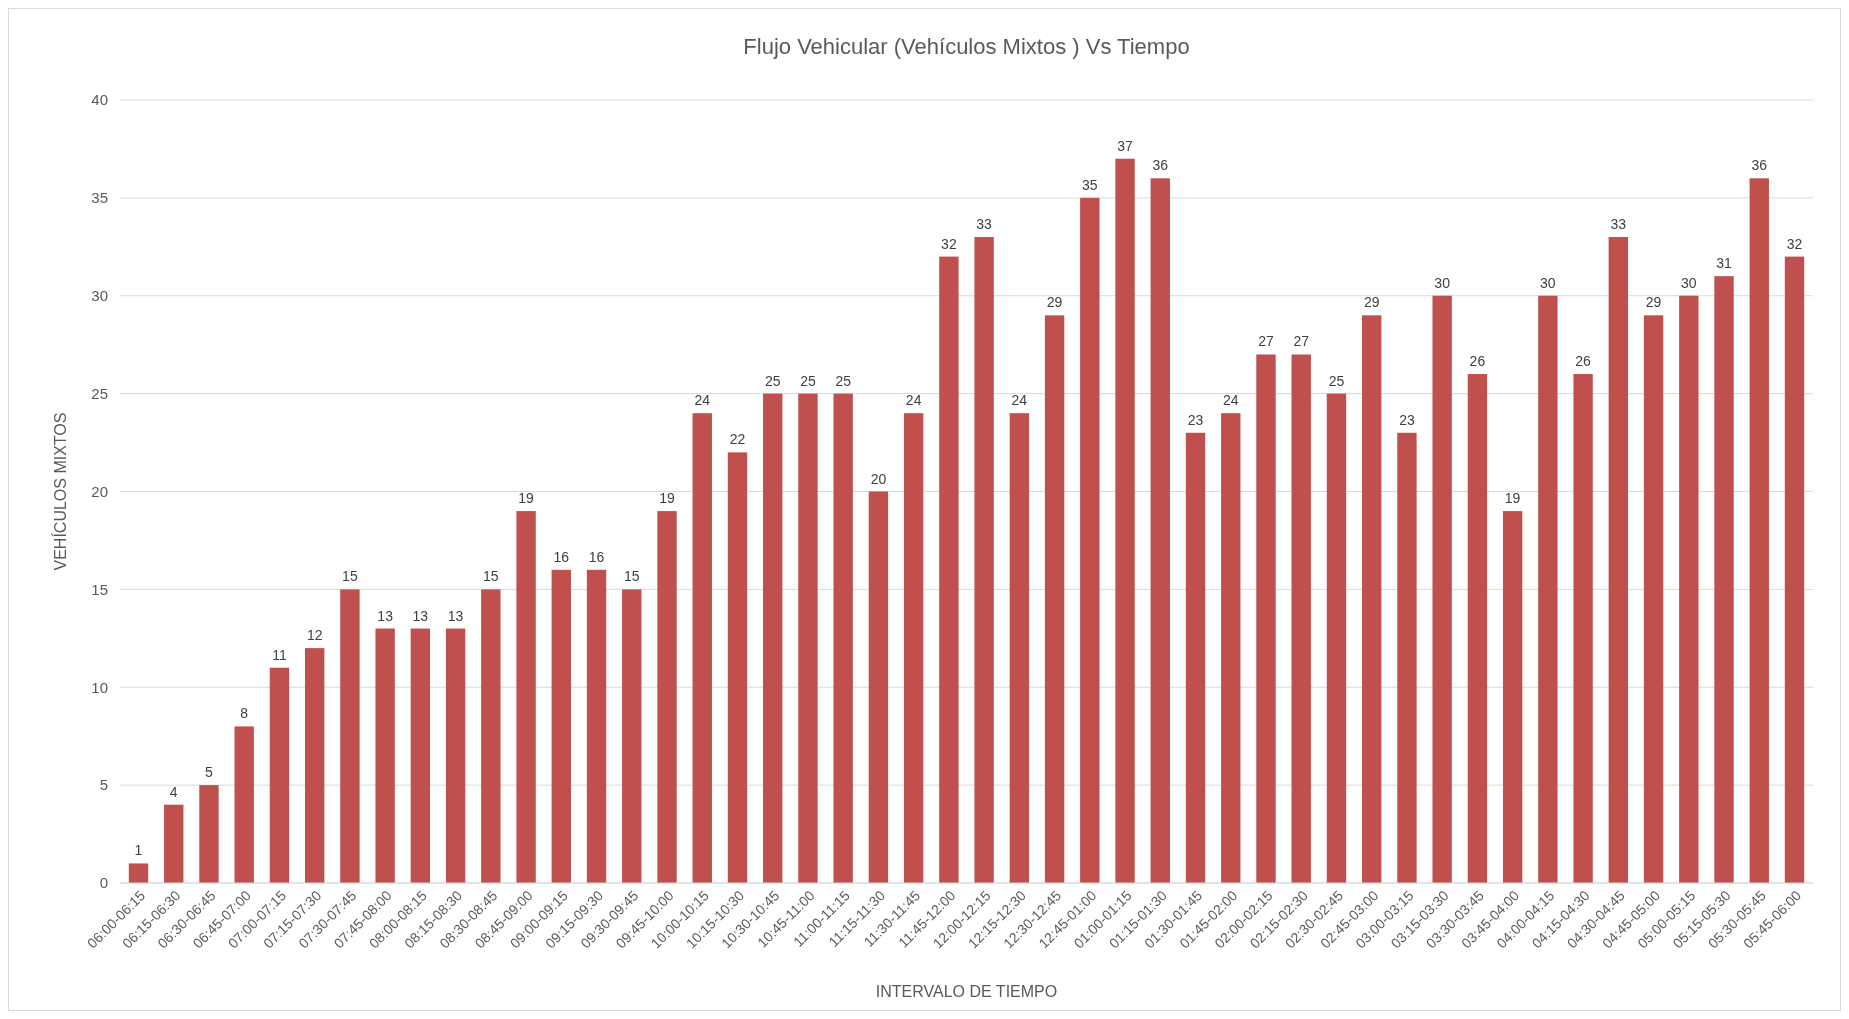 This screenshot has height=1019, width=1849. What do you see at coordinates (103, 785) in the screenshot?
I see `y-tick-label: 5` at bounding box center [103, 785].